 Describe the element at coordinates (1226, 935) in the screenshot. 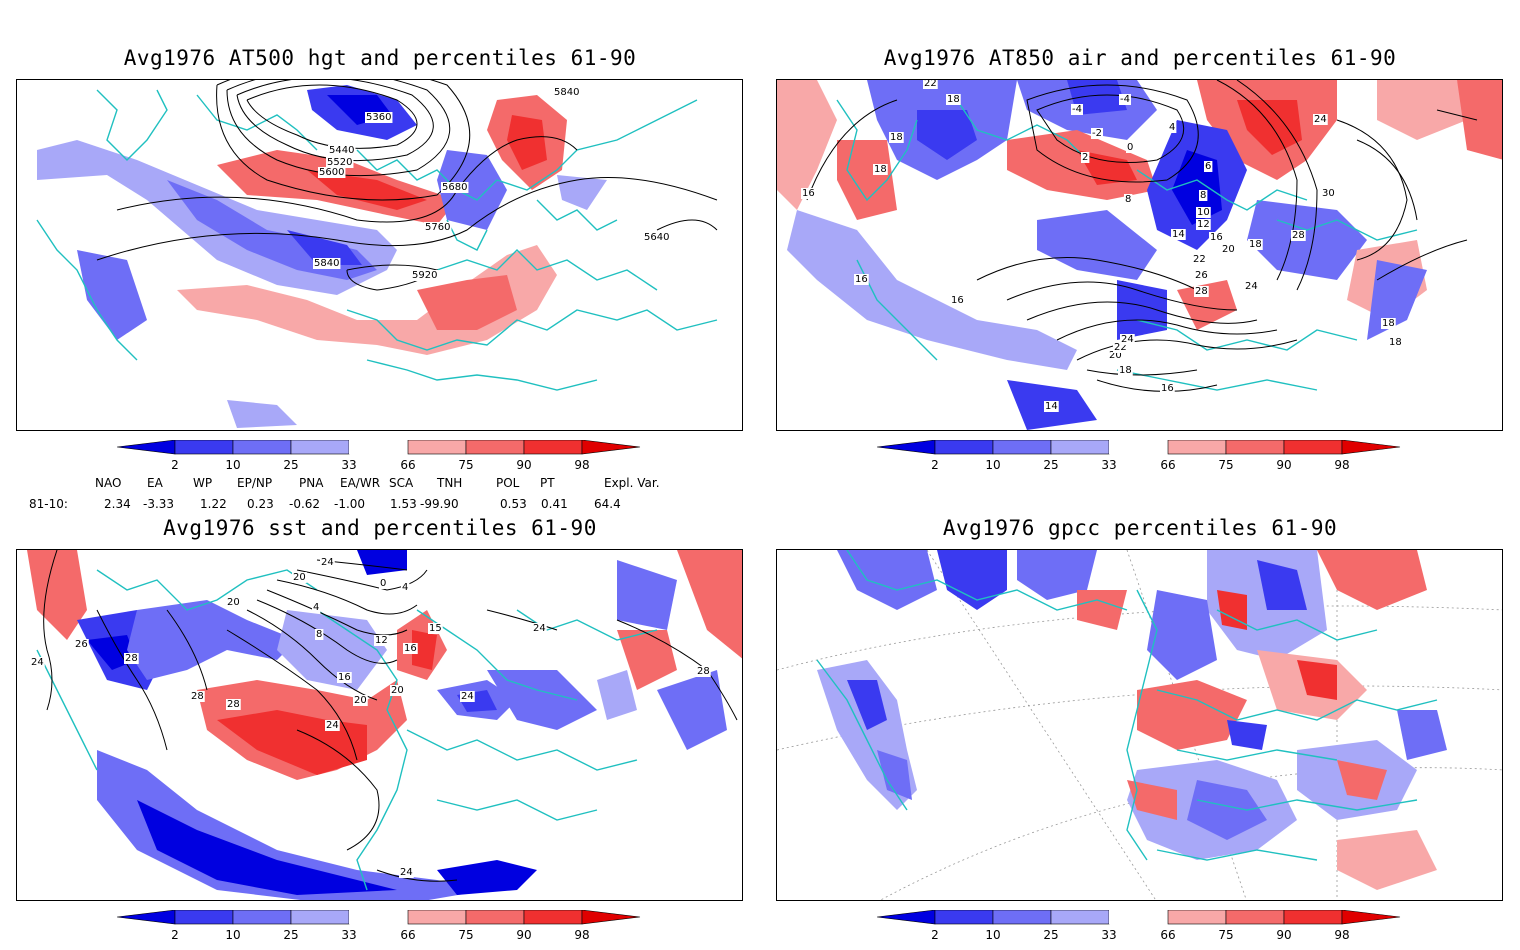

I see `colorbar-label: 75` at that location.